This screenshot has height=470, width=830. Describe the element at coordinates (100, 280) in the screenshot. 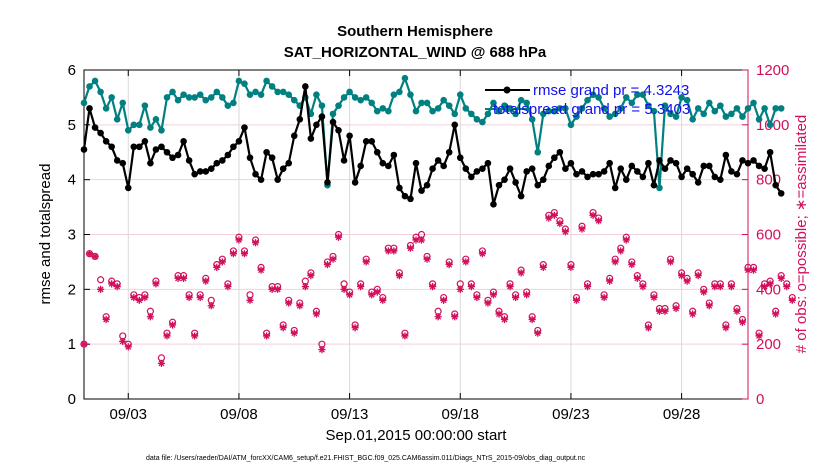

I see `obs-possible-point` at that location.